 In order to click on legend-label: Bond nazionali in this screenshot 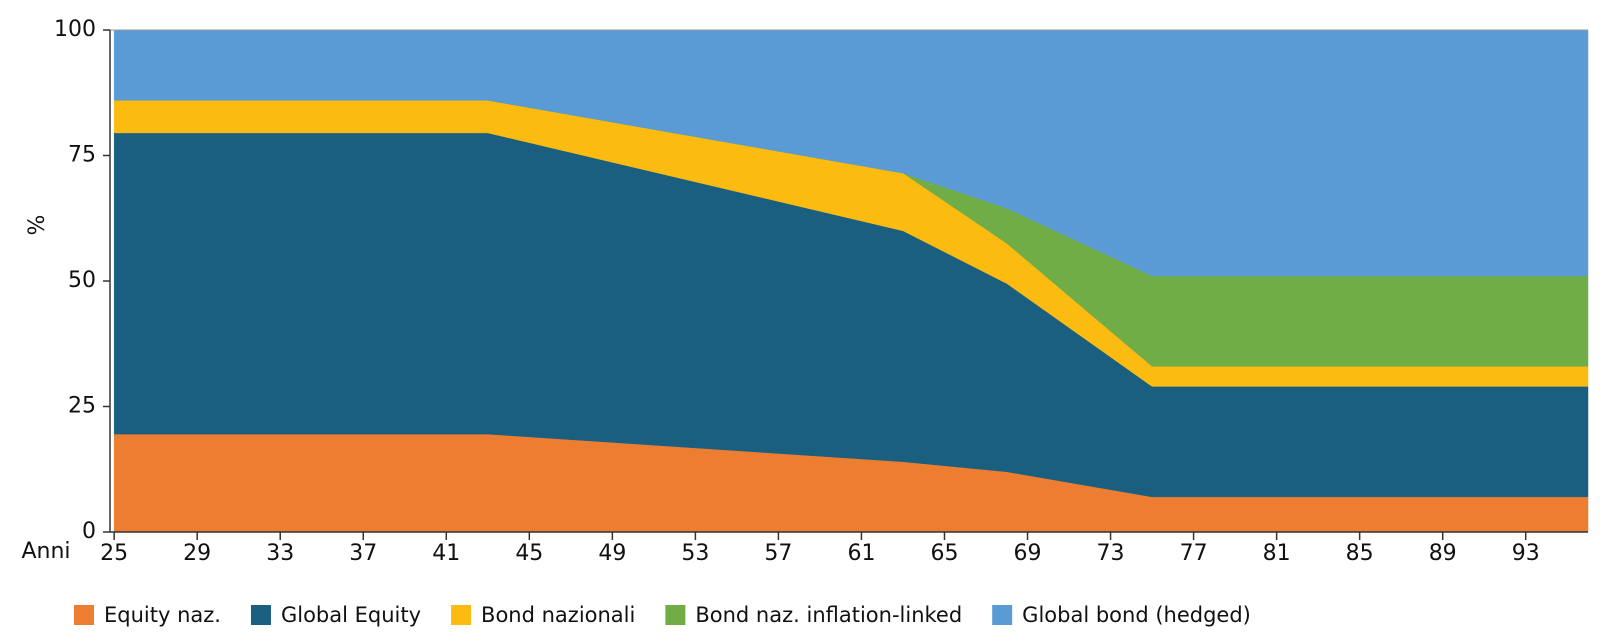, I will do `click(558, 615)`.